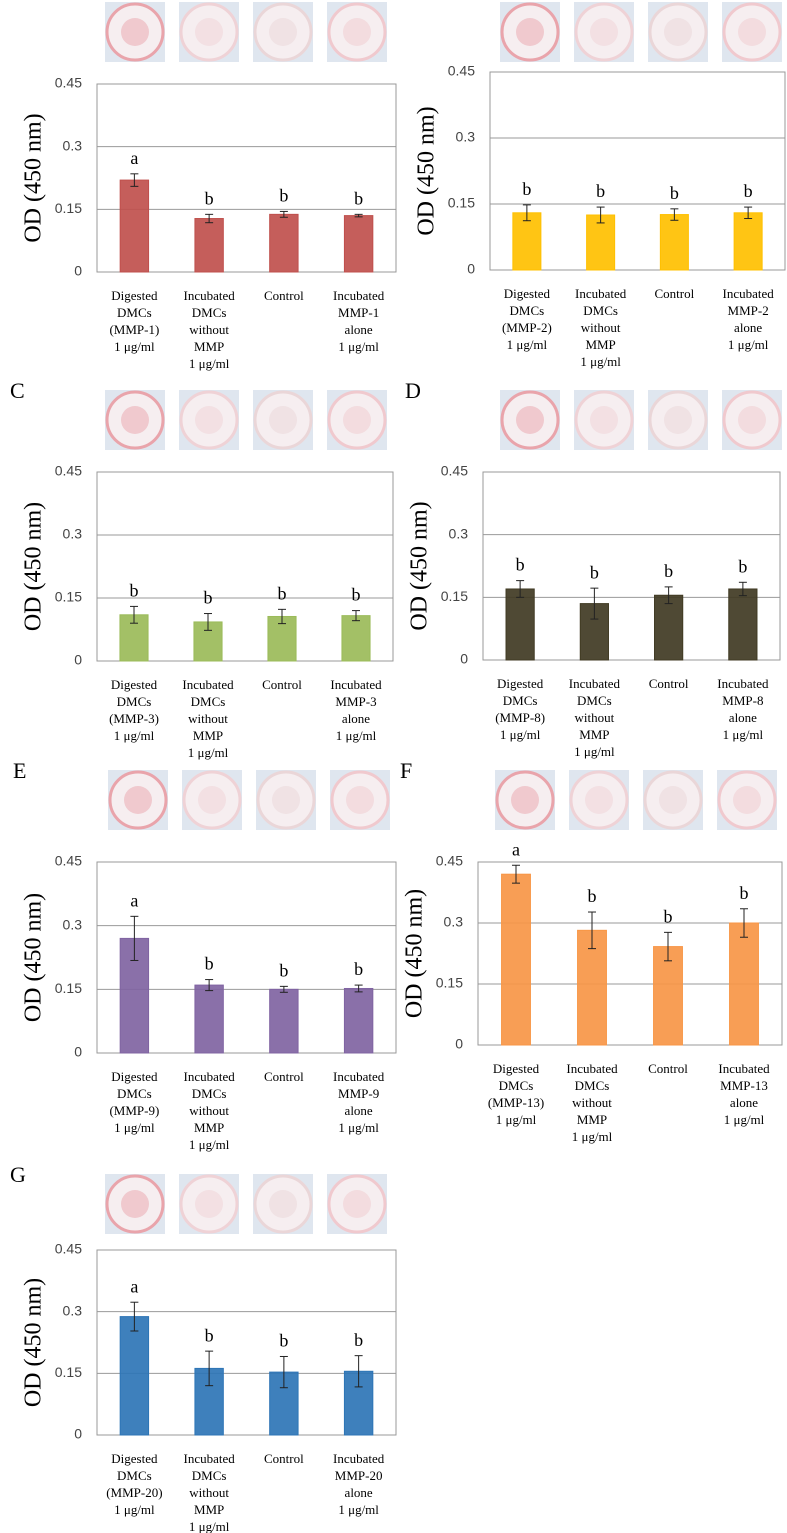 The image size is (787, 1533). Describe the element at coordinates (406, 770) in the screenshot. I see `panel-label: F` at that location.